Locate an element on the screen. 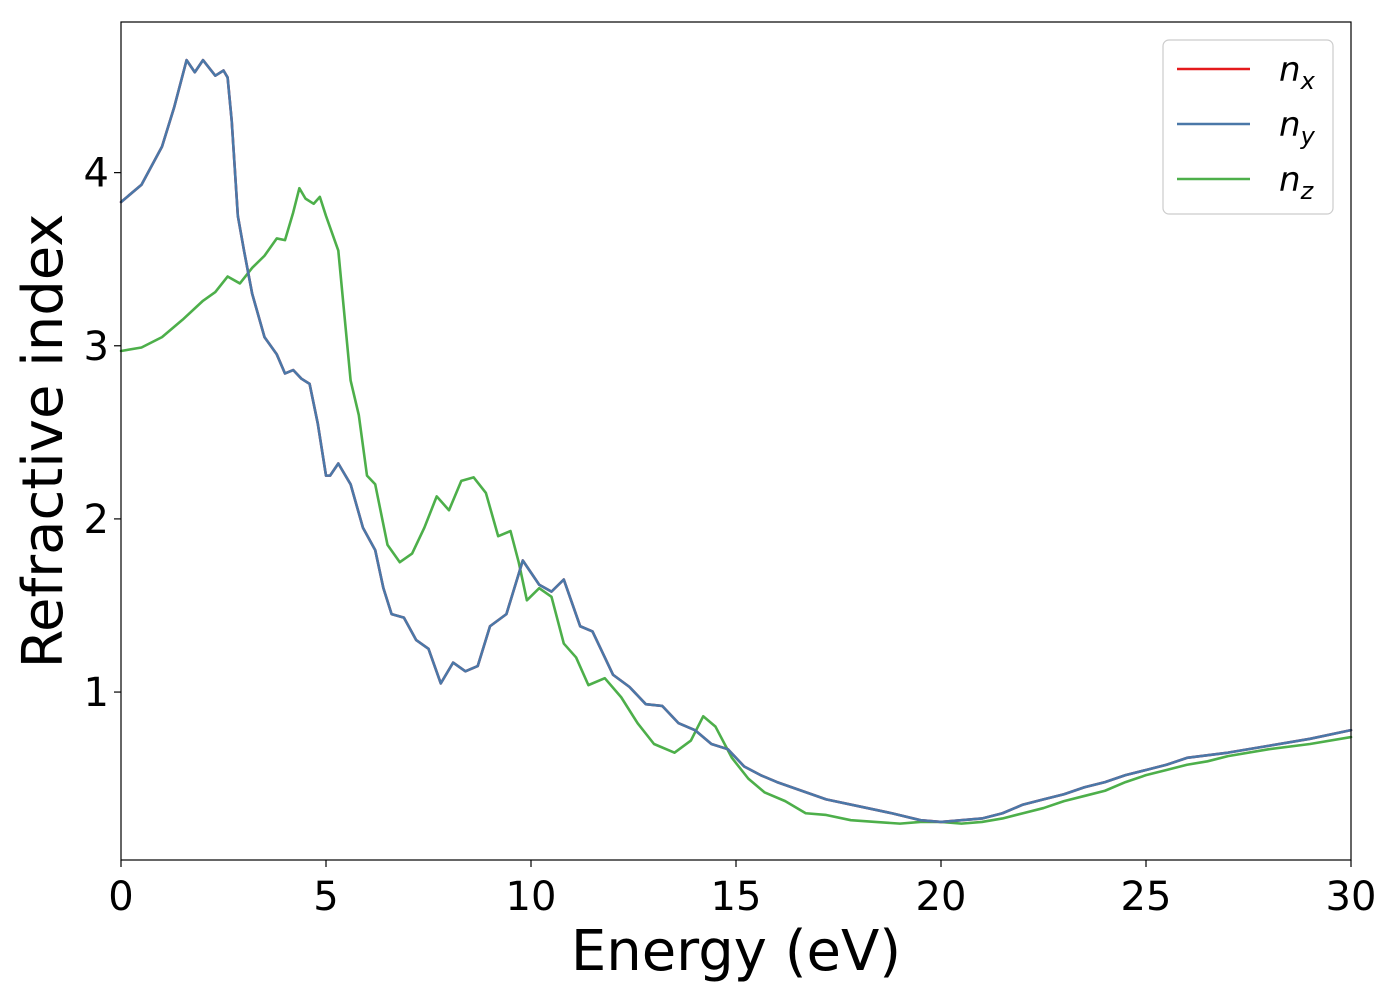  legend-label-ny: ny is located at coordinates (1297, 127).